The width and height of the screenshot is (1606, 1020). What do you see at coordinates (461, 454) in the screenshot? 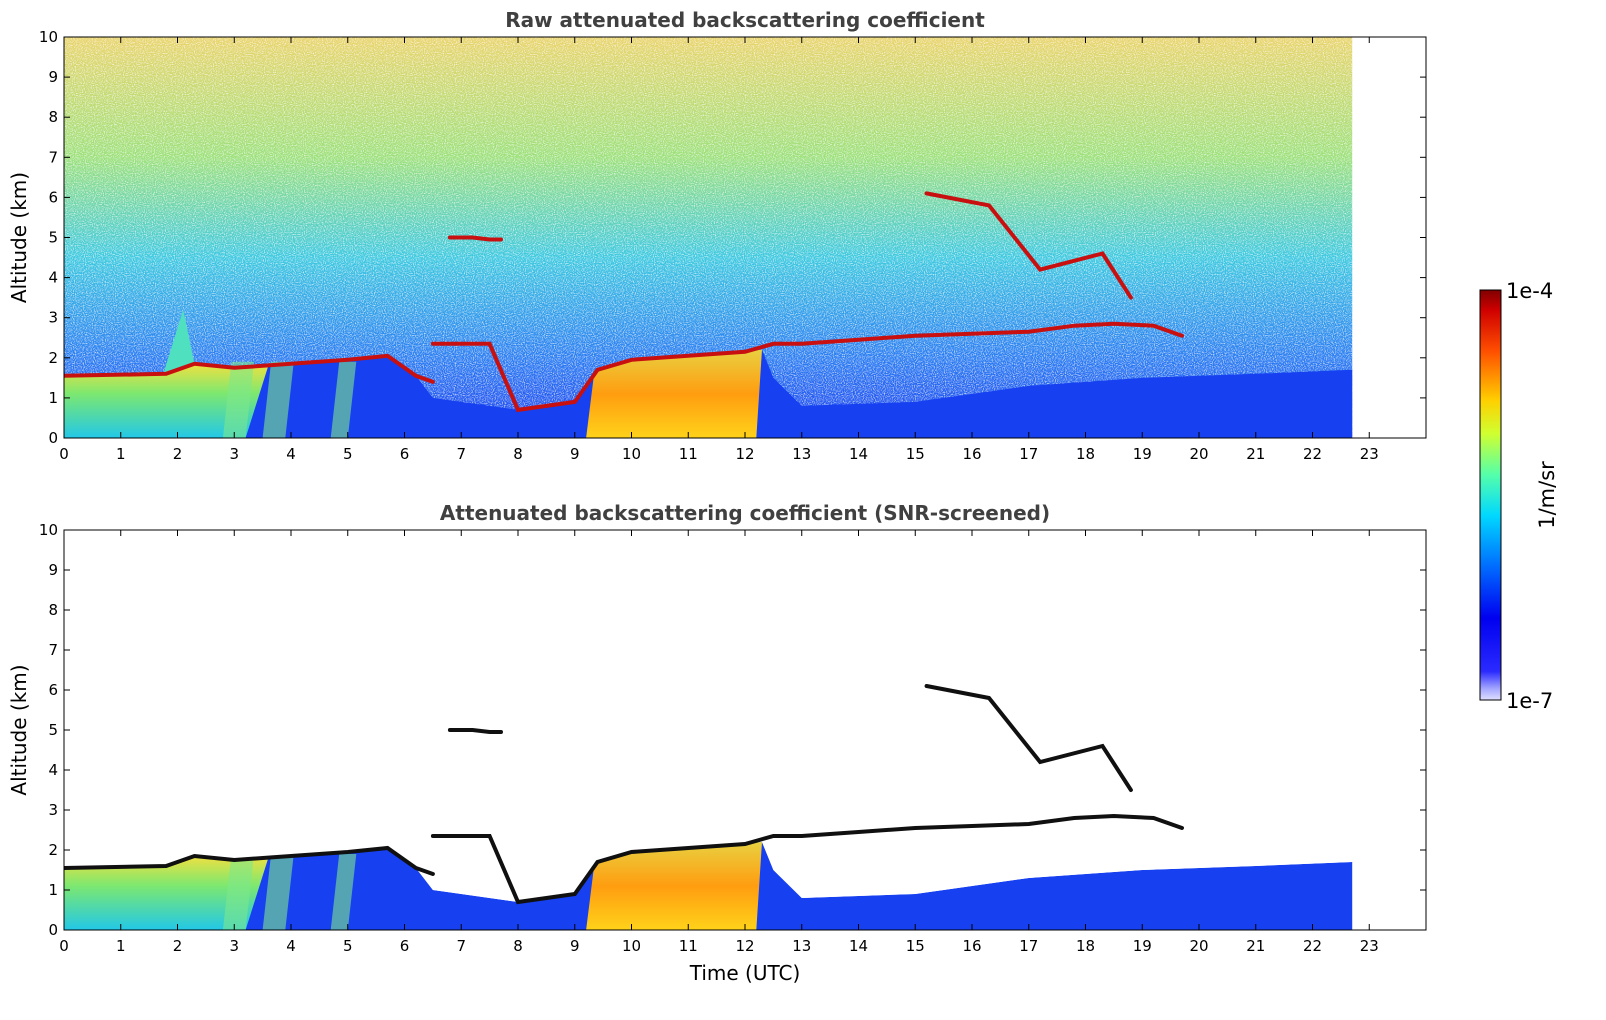
I see `x-tick-label: 7` at bounding box center [461, 454].